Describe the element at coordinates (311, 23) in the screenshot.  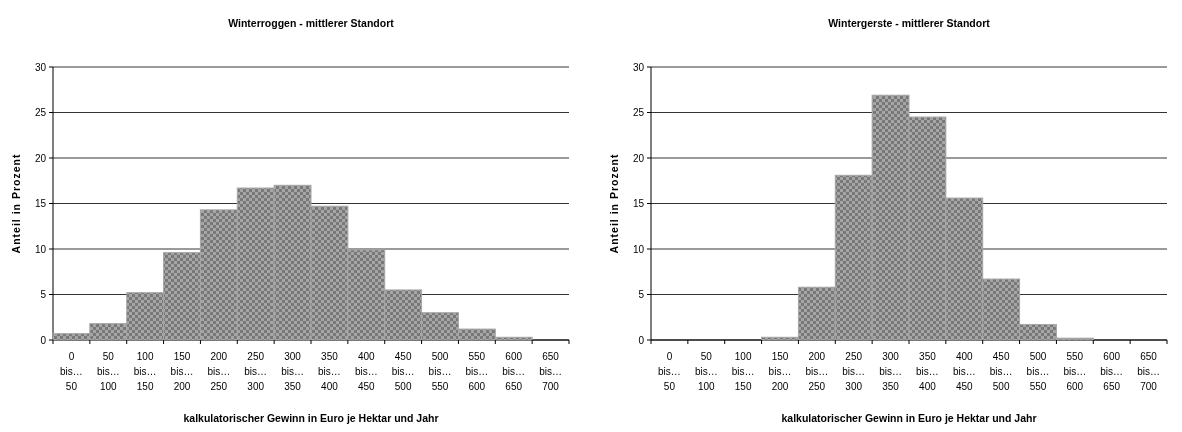
I see `chart-title: Winterroggen - mittlerer Standort` at that location.